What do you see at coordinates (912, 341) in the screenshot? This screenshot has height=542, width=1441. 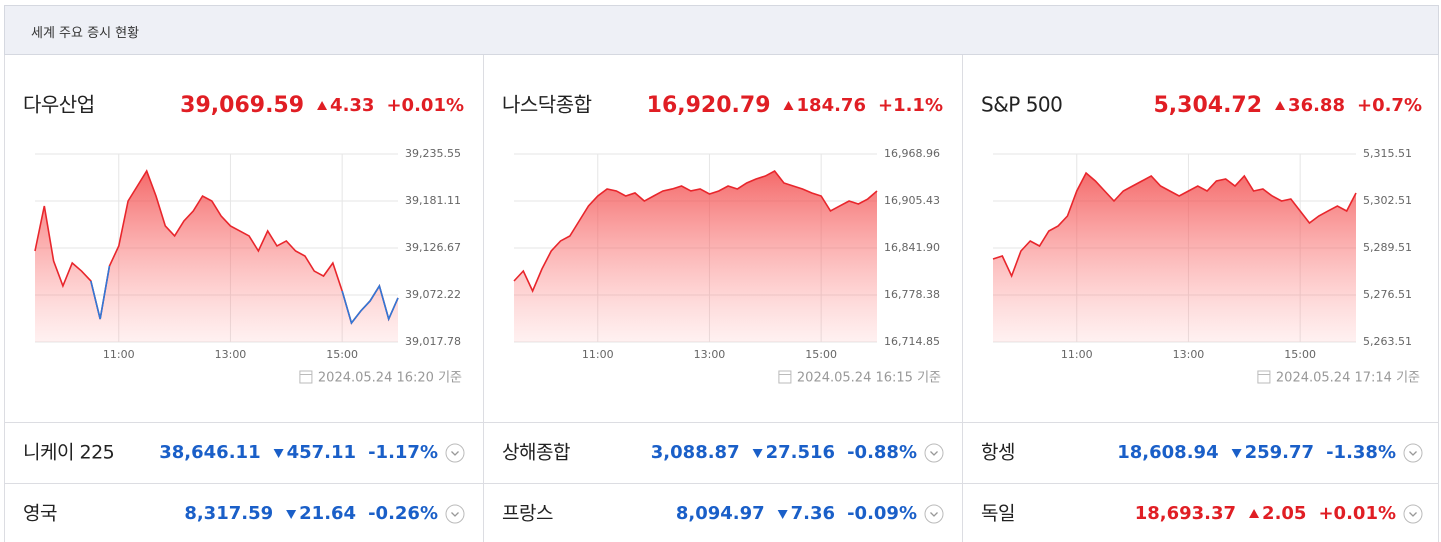 I see `y-tick-label: 16,714.85` at bounding box center [912, 341].